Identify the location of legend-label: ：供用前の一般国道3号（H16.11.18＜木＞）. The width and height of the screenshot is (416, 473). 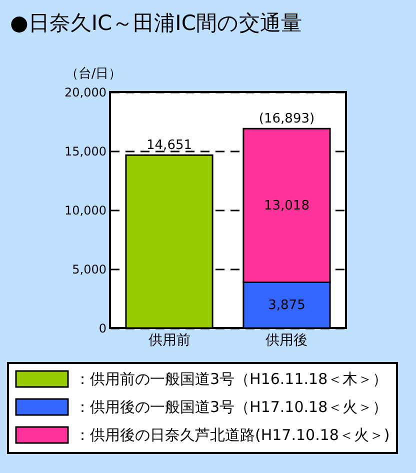
(231, 379).